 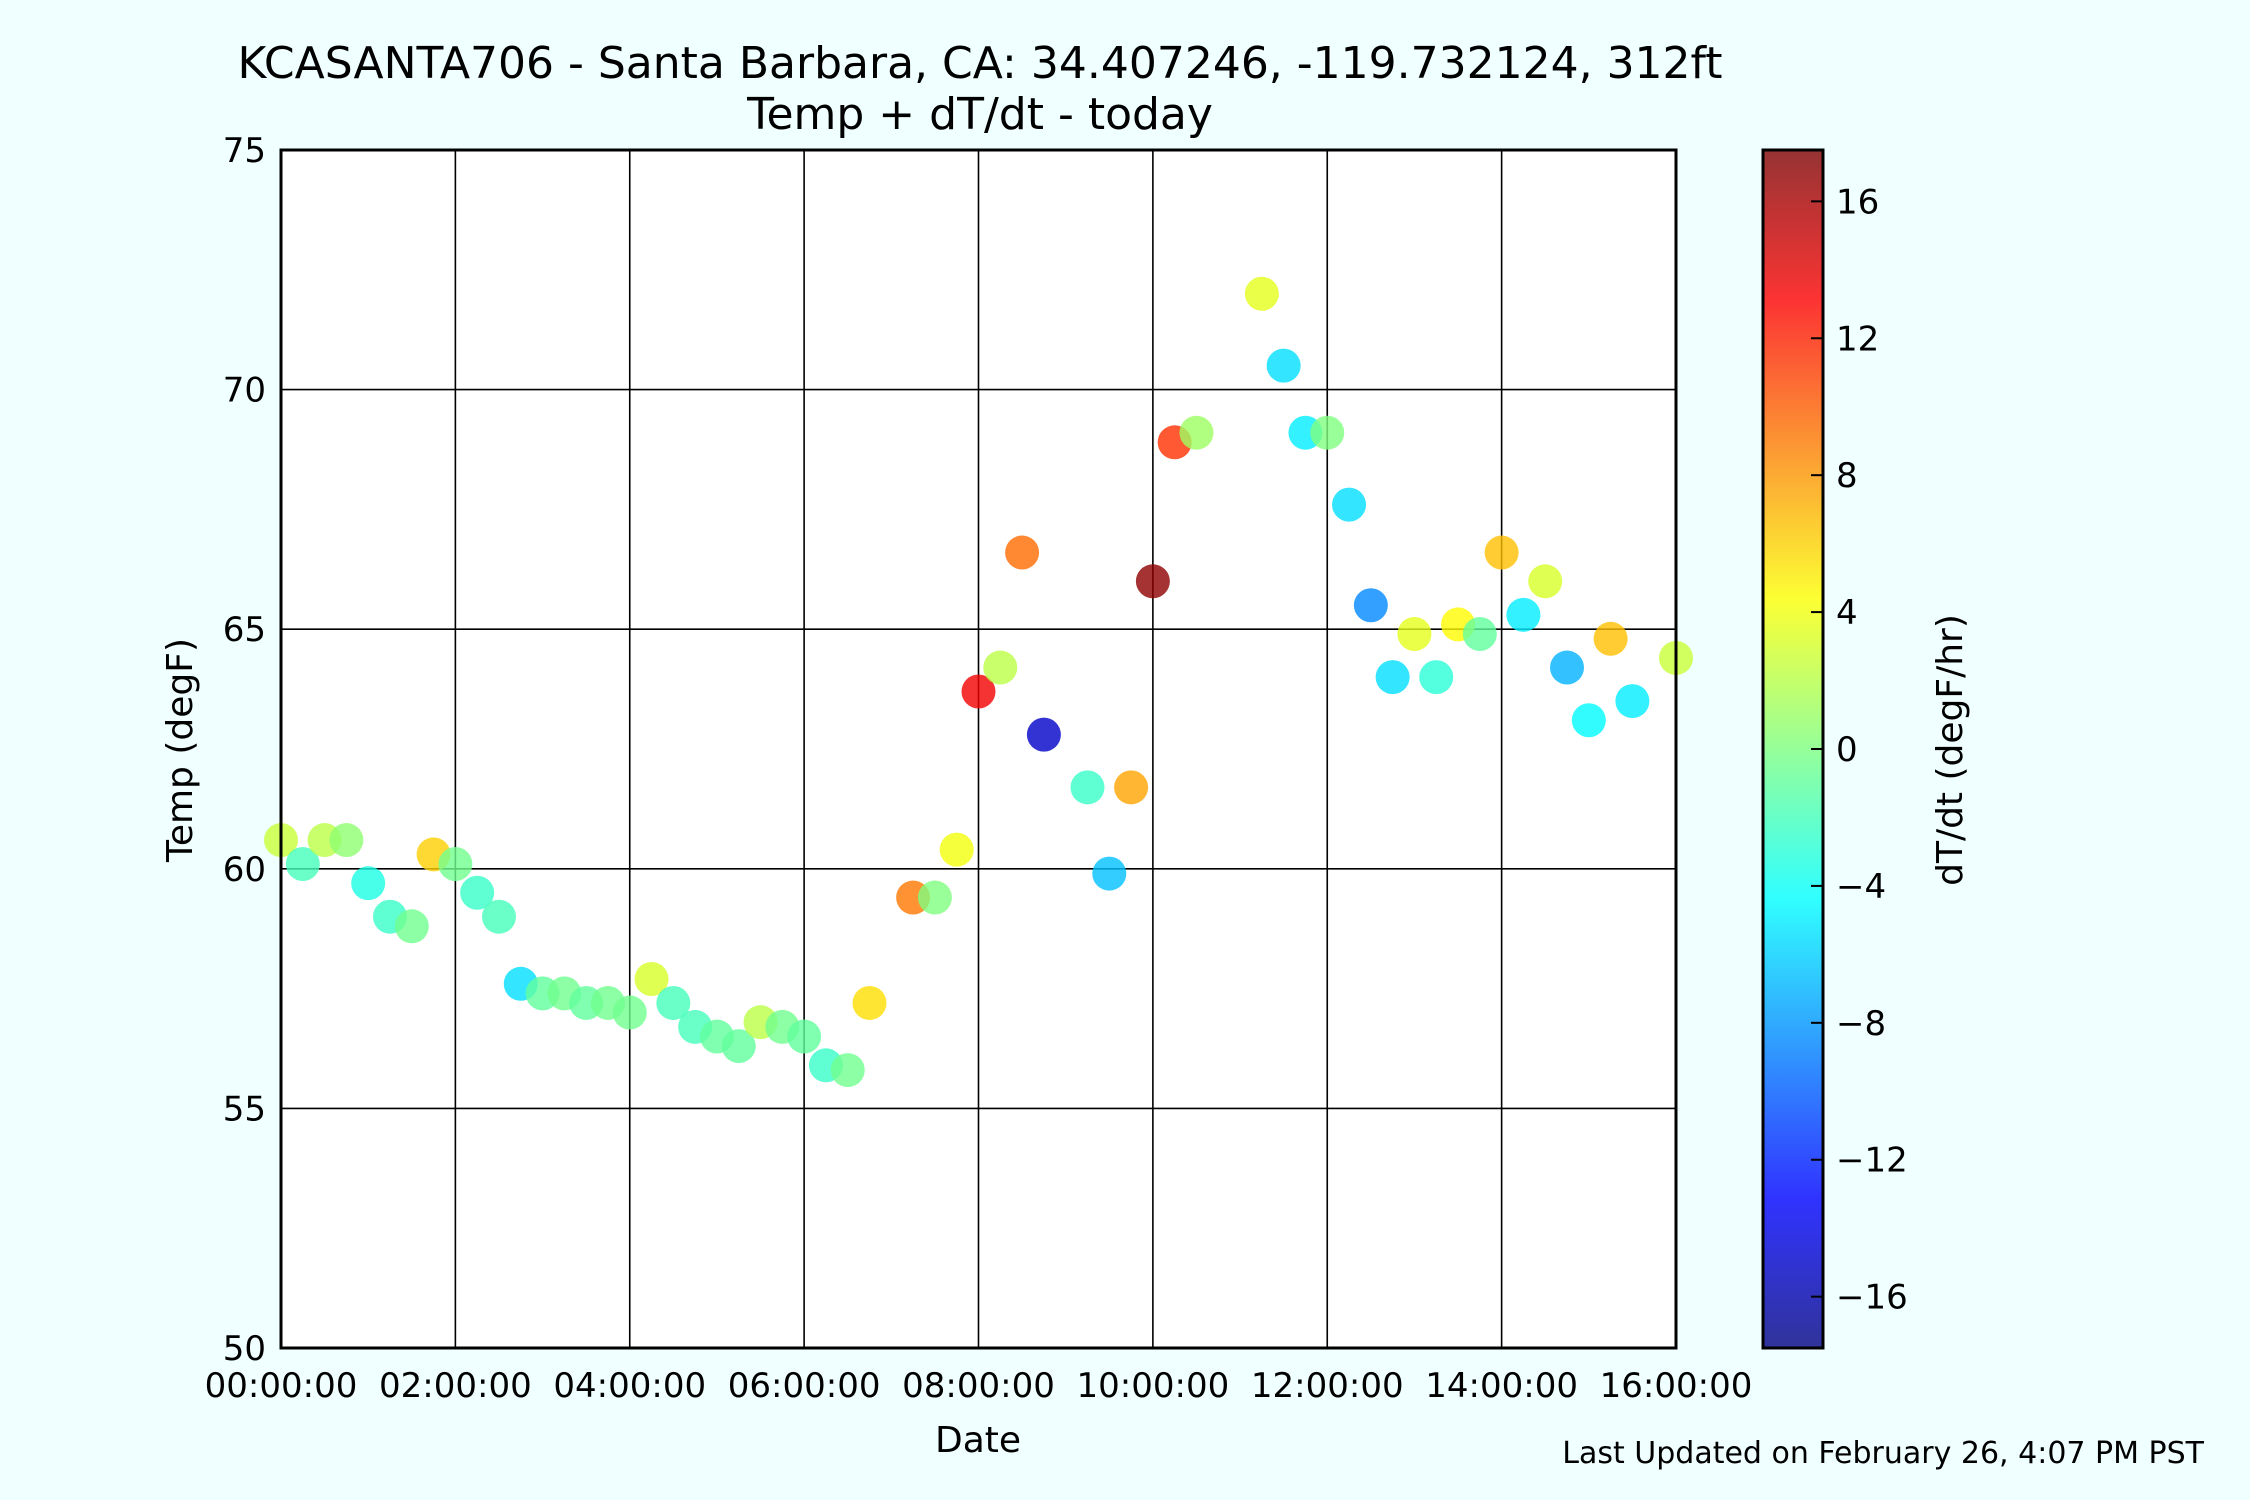 What do you see at coordinates (244, 1109) in the screenshot?
I see `y-tick-label: 55` at bounding box center [244, 1109].